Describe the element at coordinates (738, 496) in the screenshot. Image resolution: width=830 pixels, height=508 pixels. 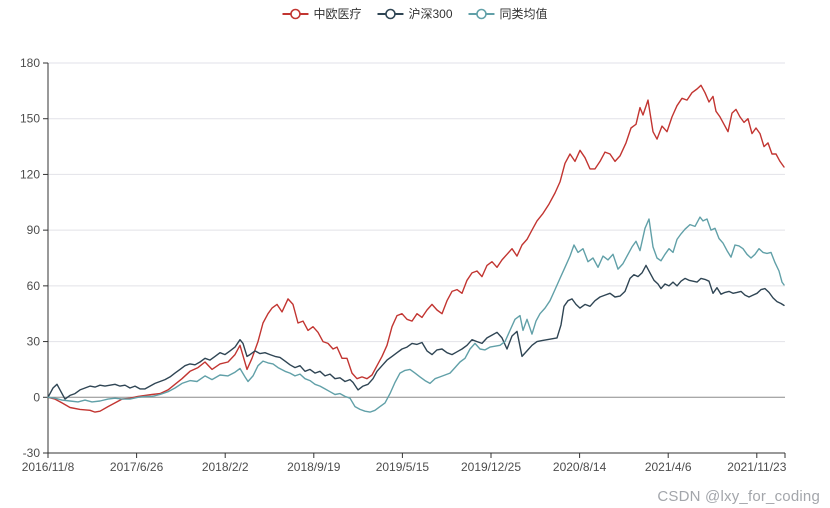
I see `watermark: CSDN @lxy_for_coding` at that location.